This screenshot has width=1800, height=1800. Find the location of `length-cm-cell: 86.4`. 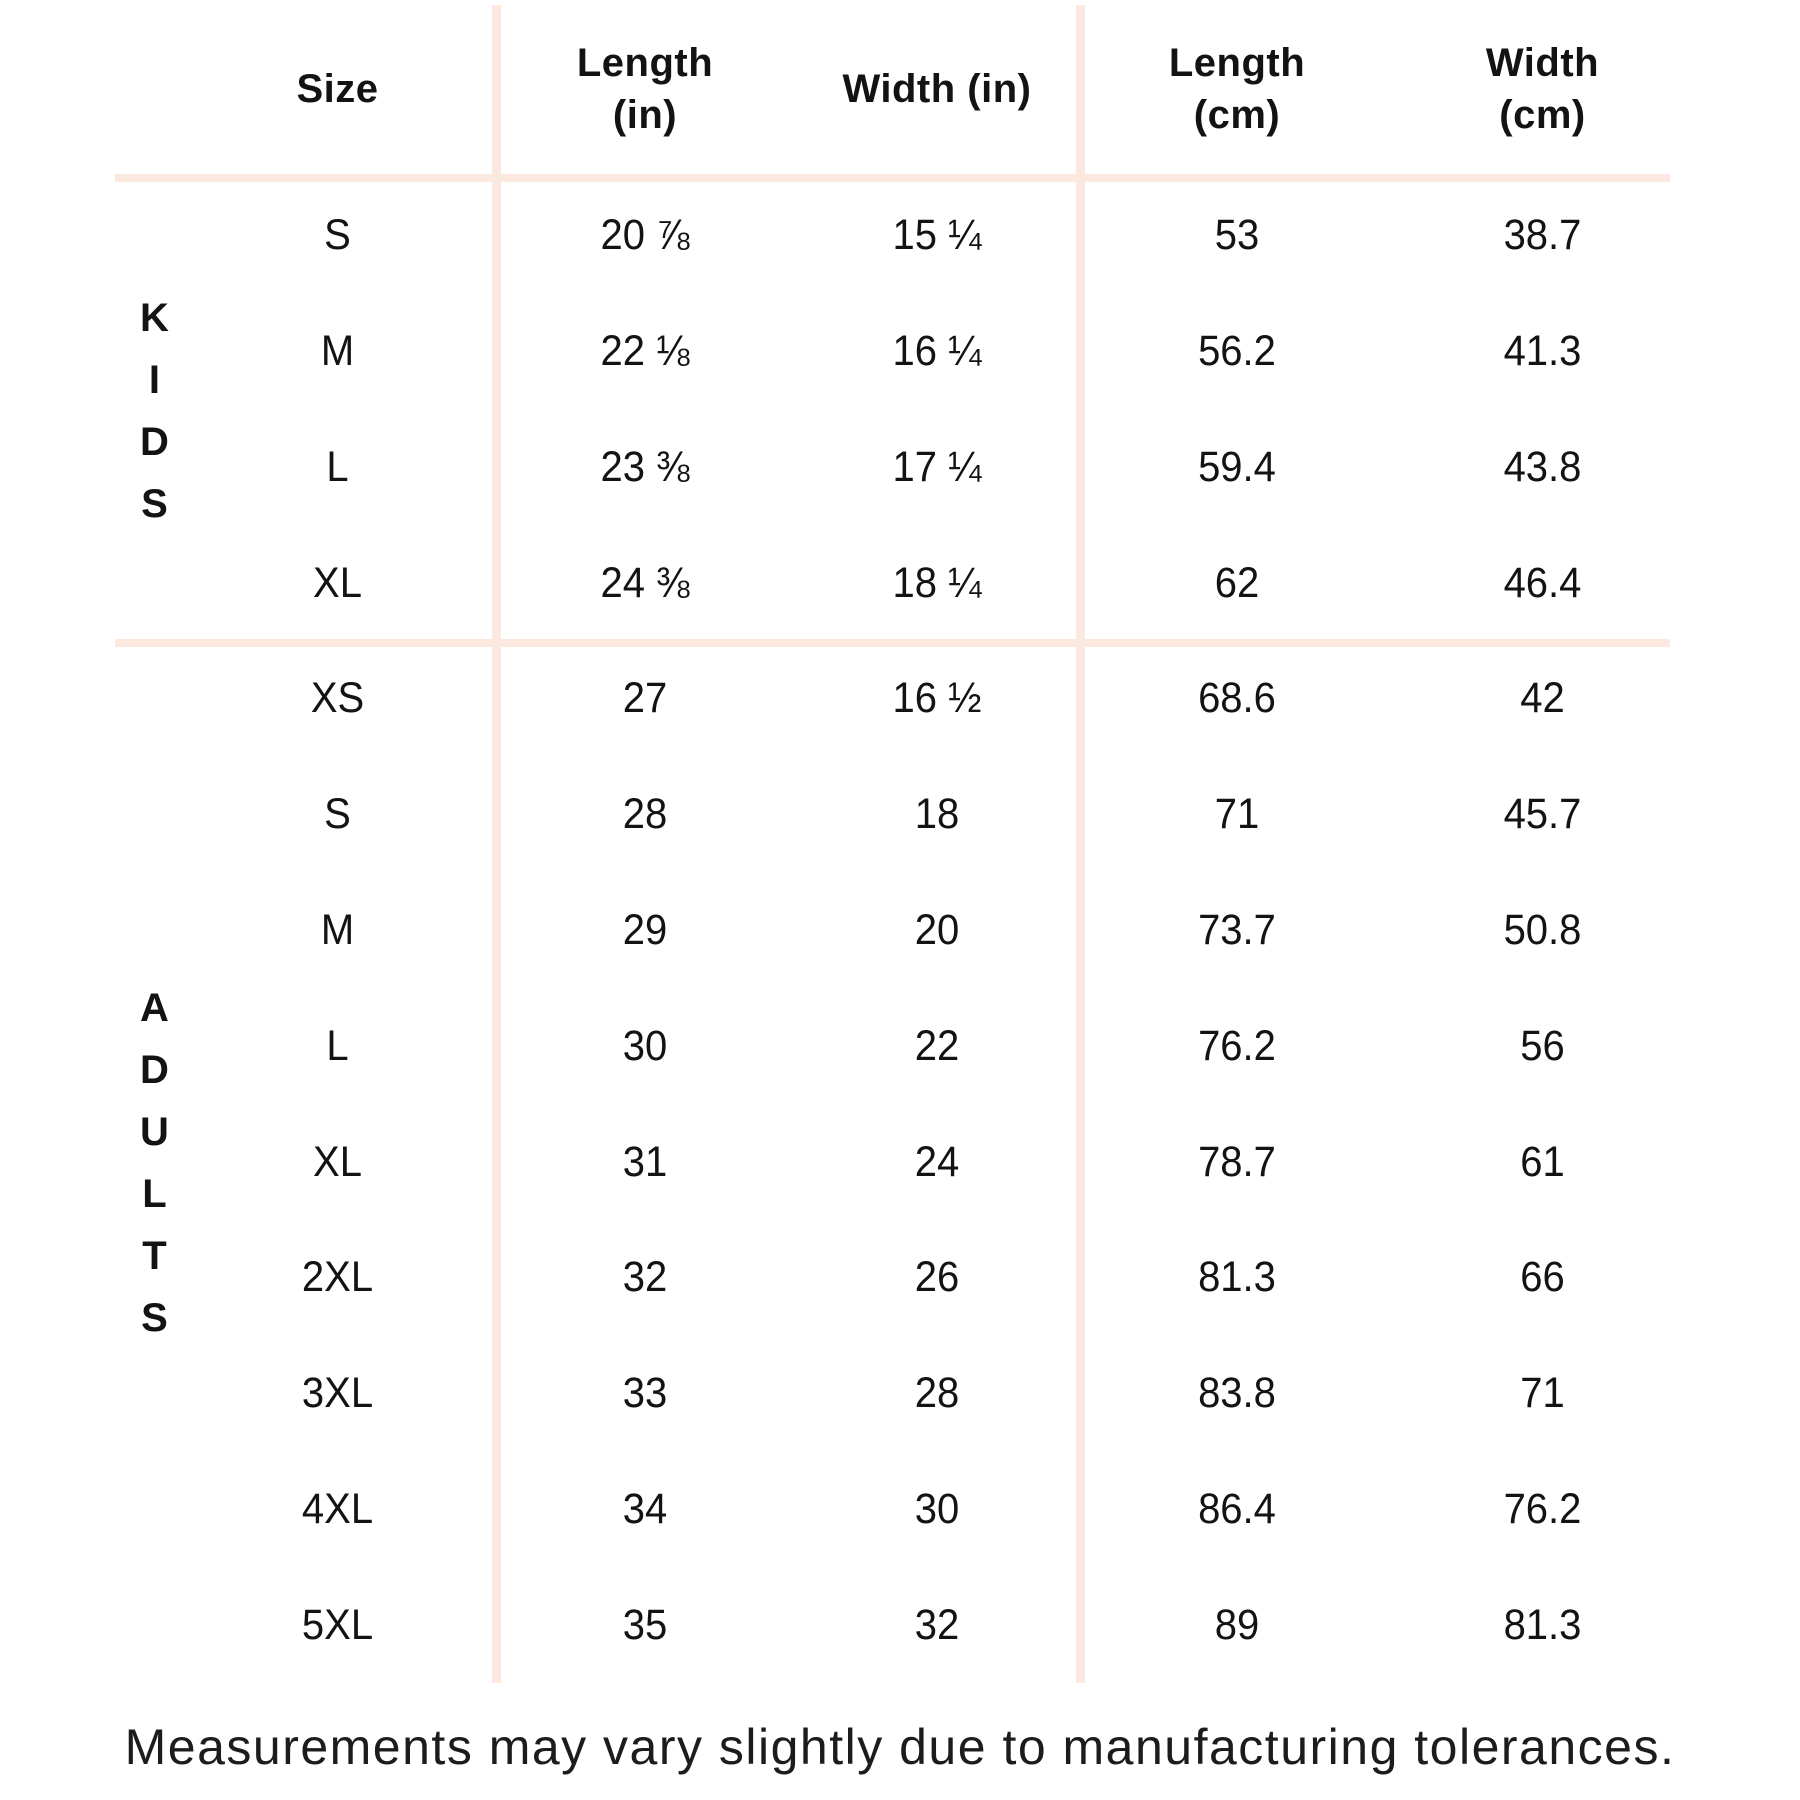

length-cm-cell: 86.4 is located at coordinates (1237, 1508).